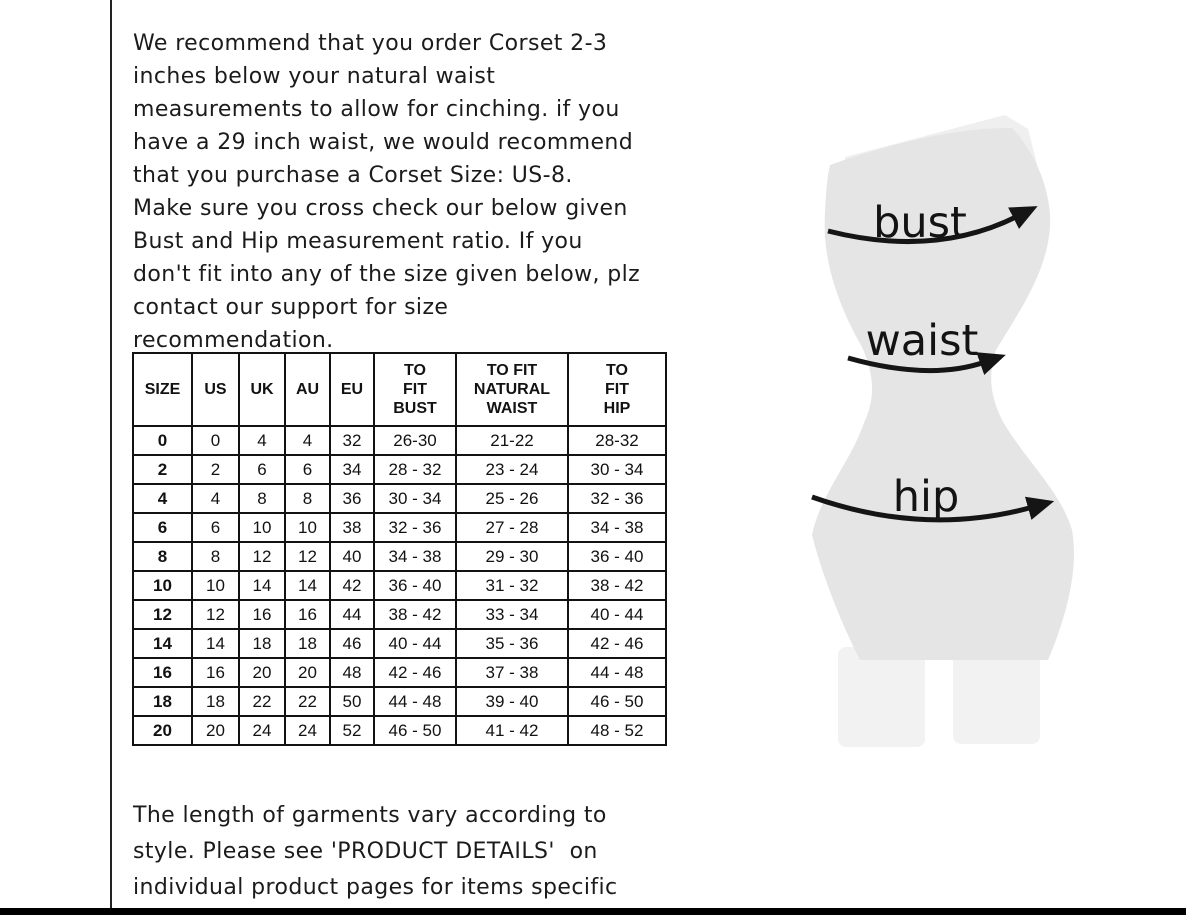  I want to click on table-cell: 30 - 34, so click(617, 469).